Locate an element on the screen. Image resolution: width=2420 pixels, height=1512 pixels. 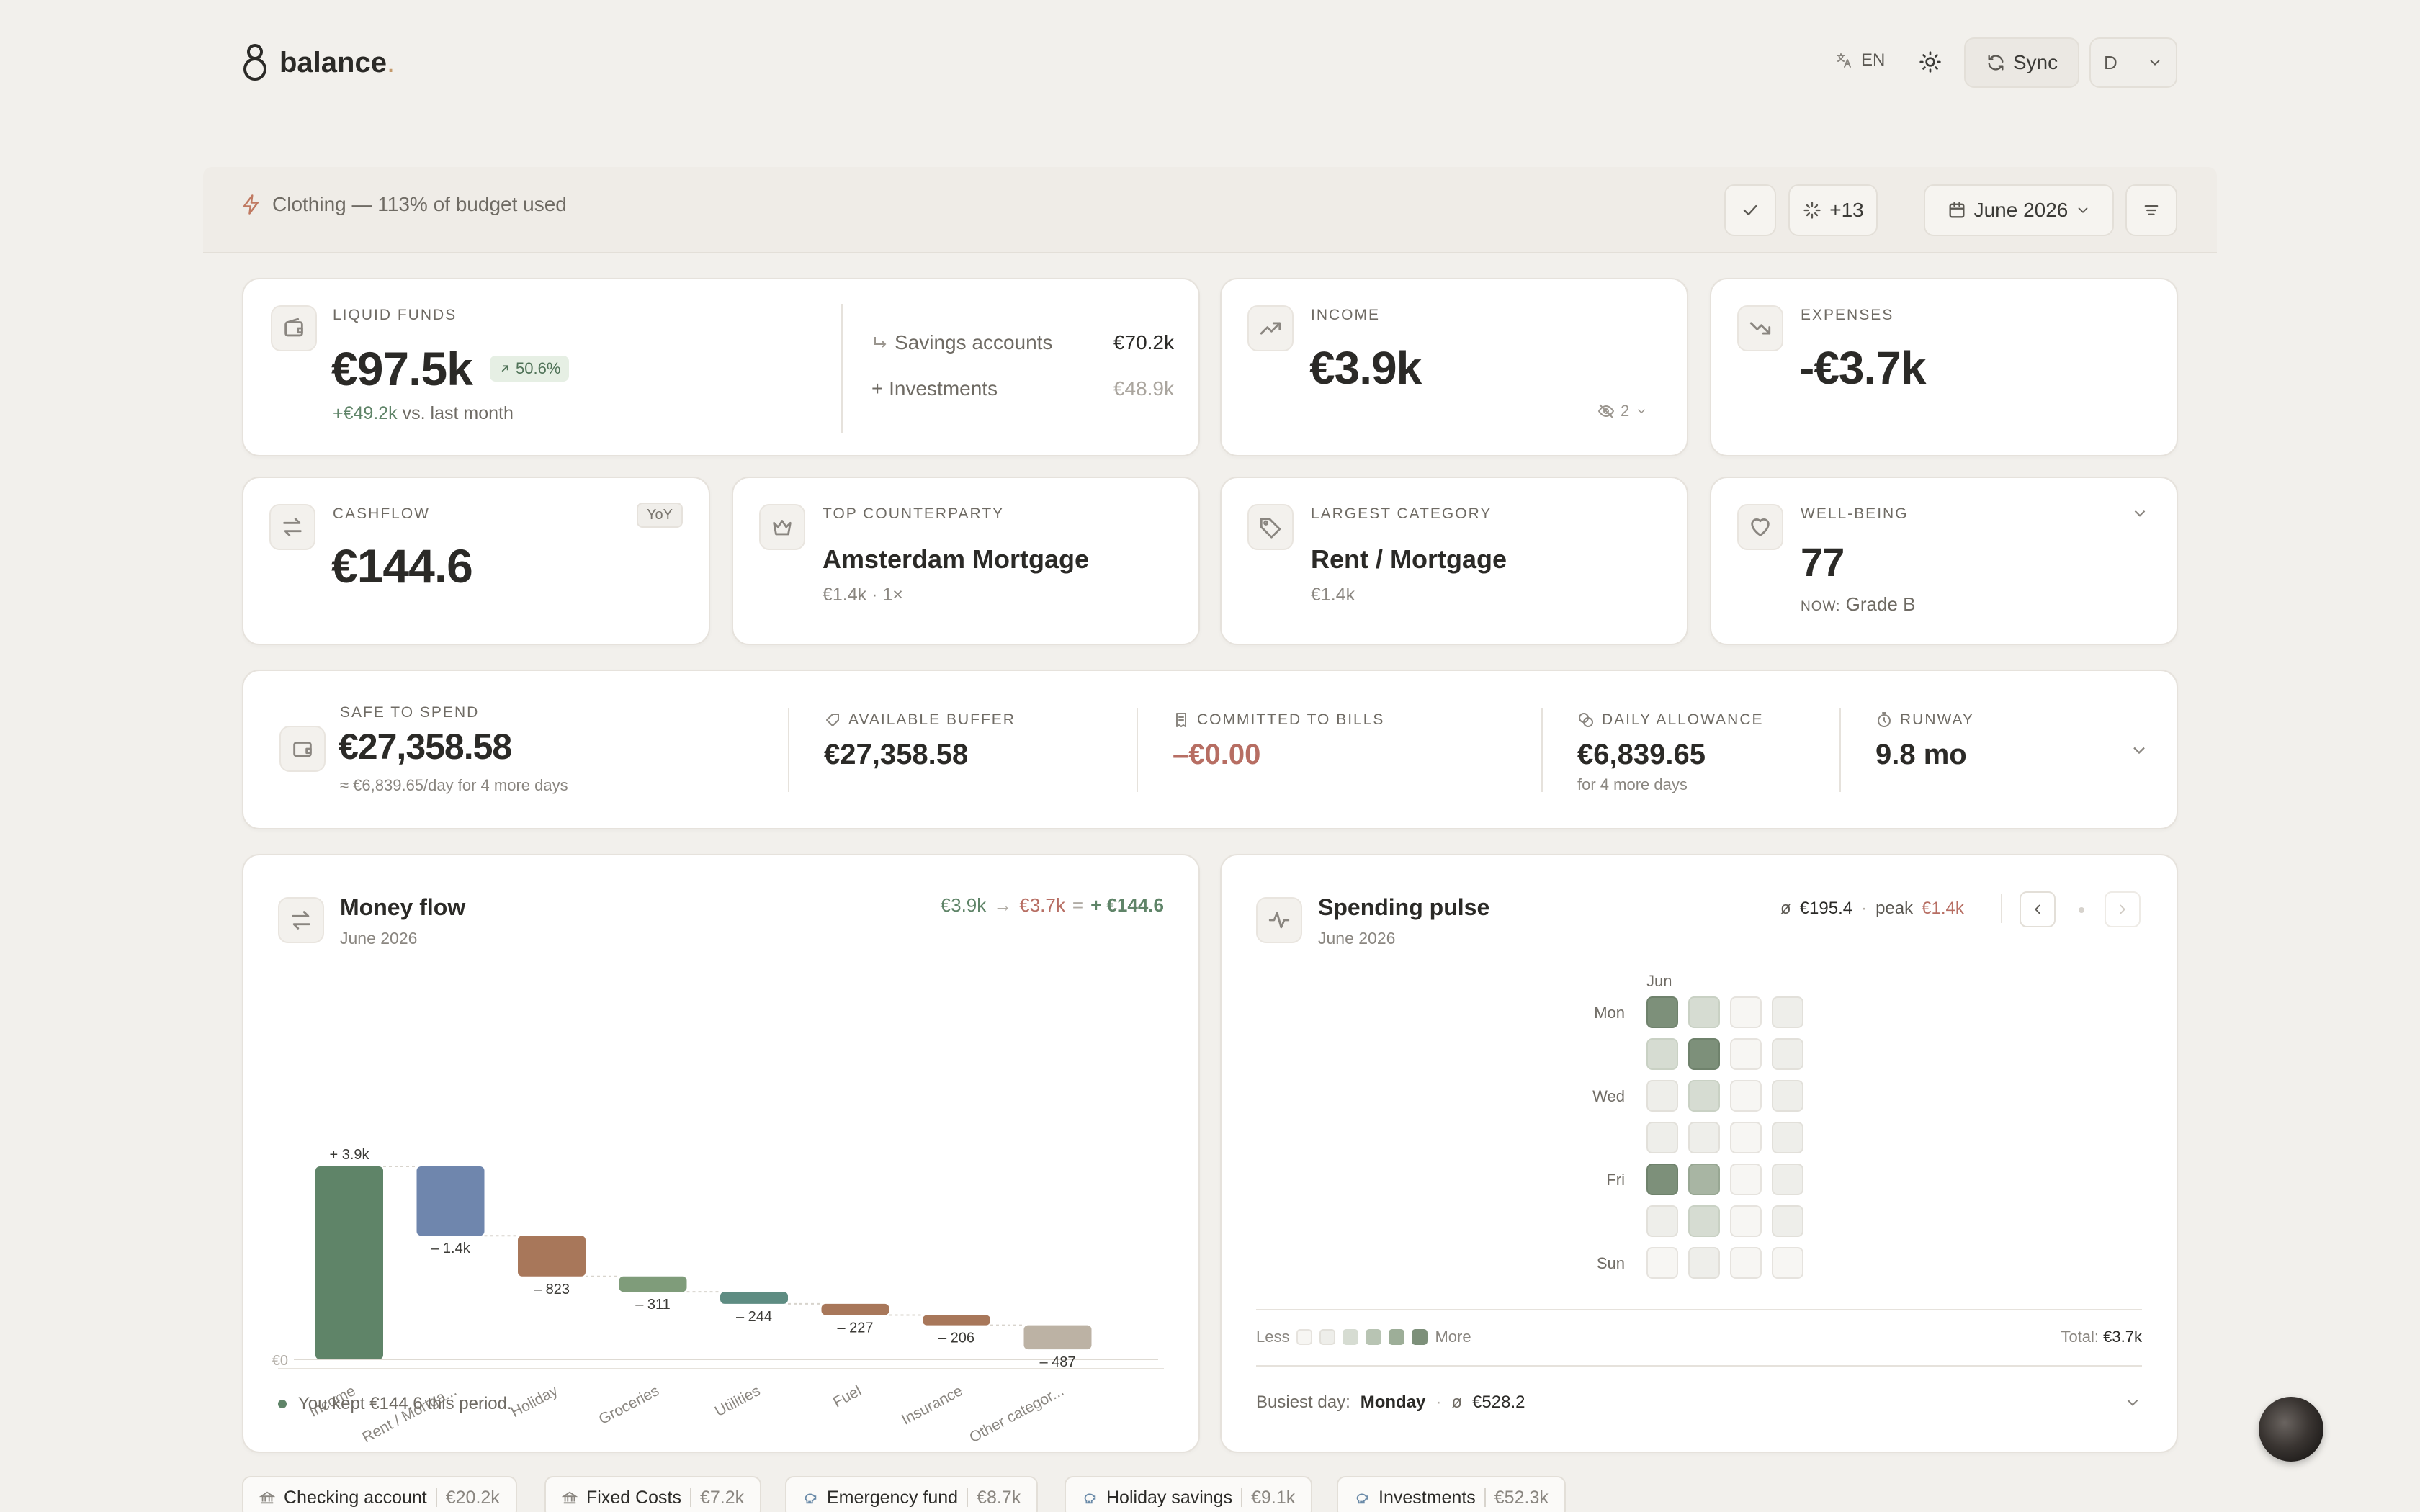
footer-text: You kept €144.6 this period. is located at coordinates (405, 1403).